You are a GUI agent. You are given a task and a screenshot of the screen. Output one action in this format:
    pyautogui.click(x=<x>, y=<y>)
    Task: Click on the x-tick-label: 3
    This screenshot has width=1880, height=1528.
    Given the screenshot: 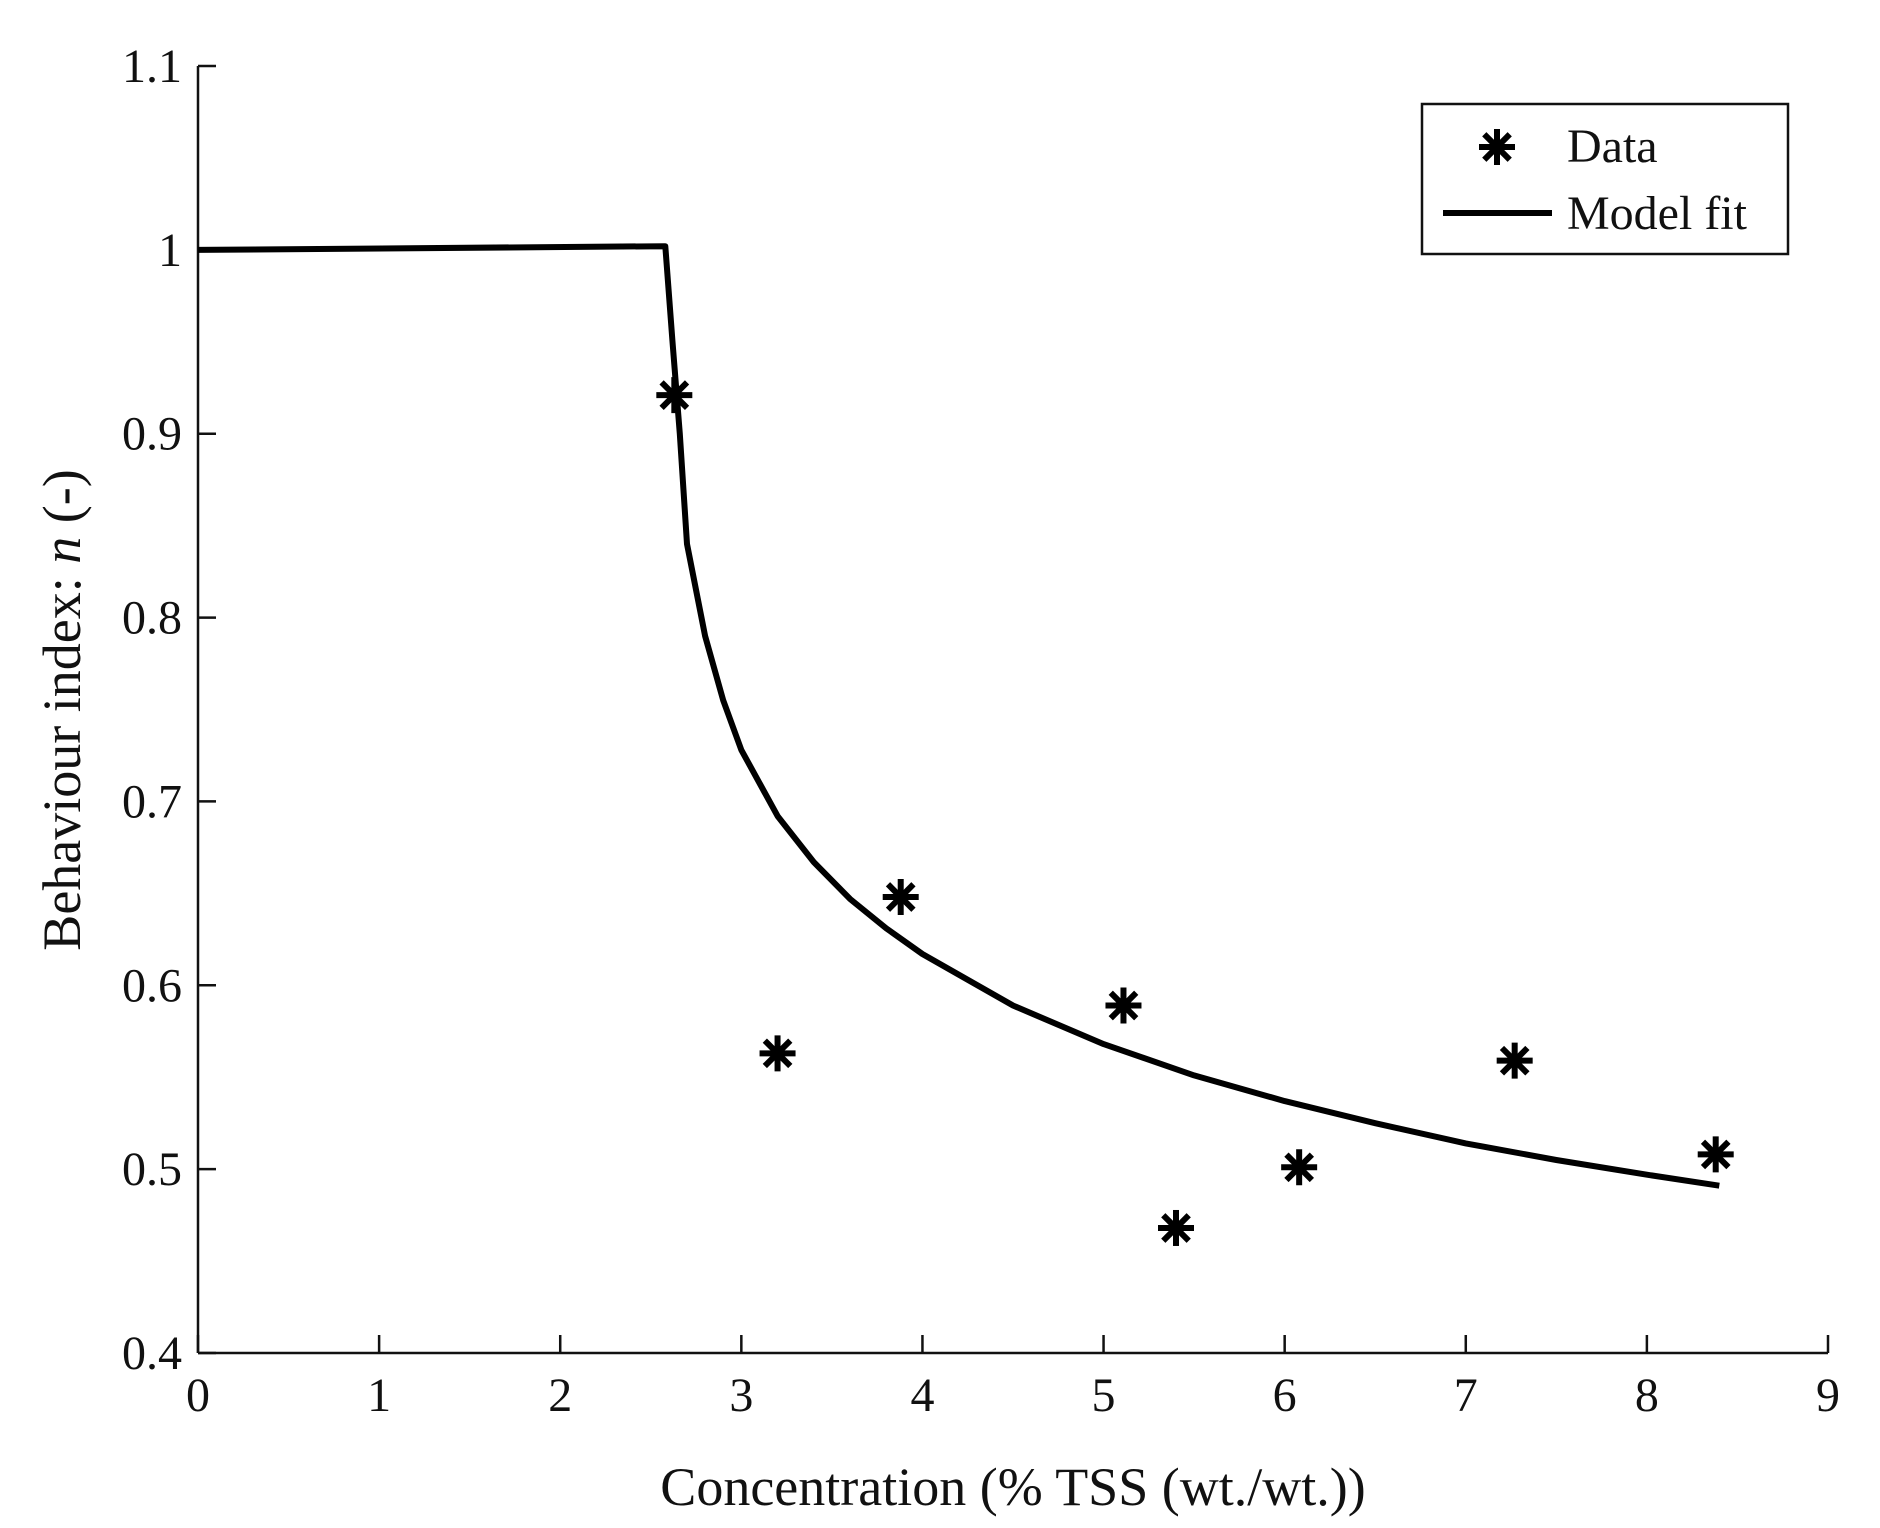 What is the action you would take?
    pyautogui.click(x=741, y=1395)
    